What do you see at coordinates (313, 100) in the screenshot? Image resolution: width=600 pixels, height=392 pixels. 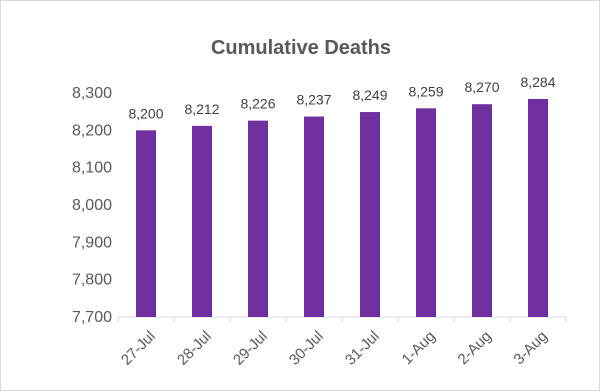 I see `data-label: 8,237` at bounding box center [313, 100].